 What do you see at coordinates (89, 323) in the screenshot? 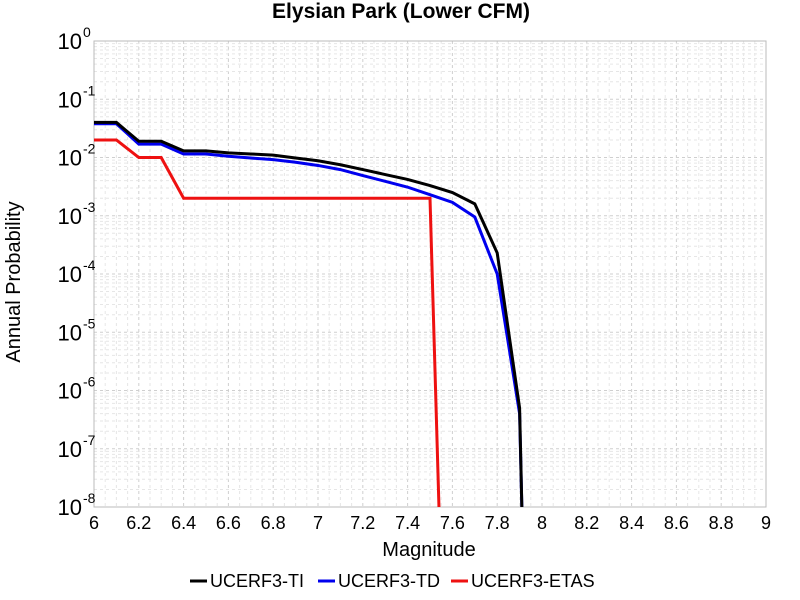
I see `y-tick-label-exponent: -5` at bounding box center [89, 323].